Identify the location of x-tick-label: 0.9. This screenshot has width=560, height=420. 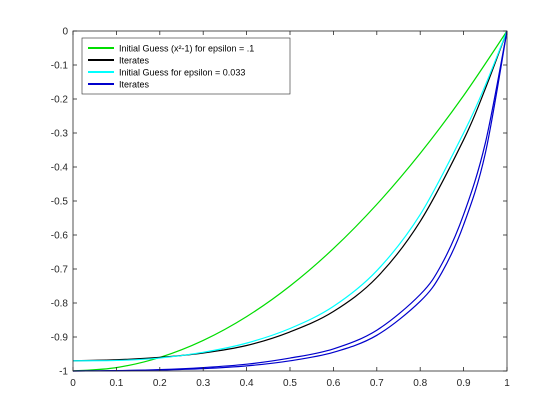
(464, 383).